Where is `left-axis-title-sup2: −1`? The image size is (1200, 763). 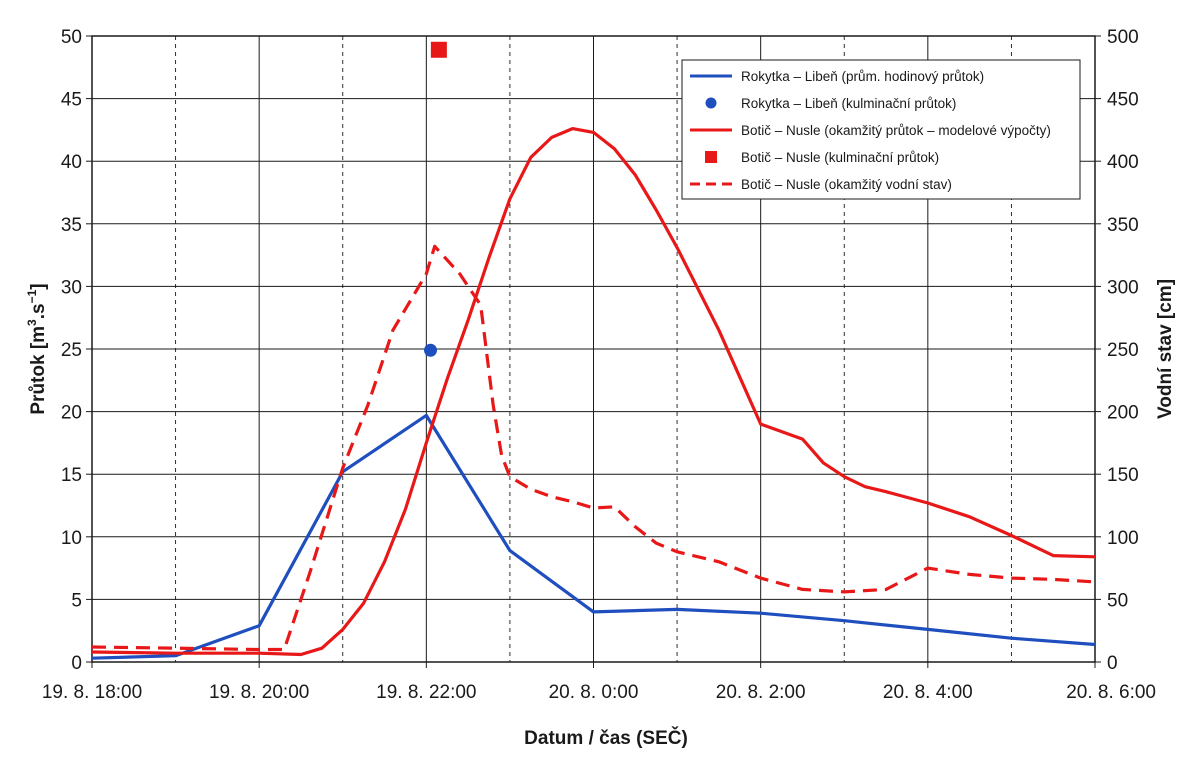
left-axis-title-sup2: −1 is located at coordinates (32, 296).